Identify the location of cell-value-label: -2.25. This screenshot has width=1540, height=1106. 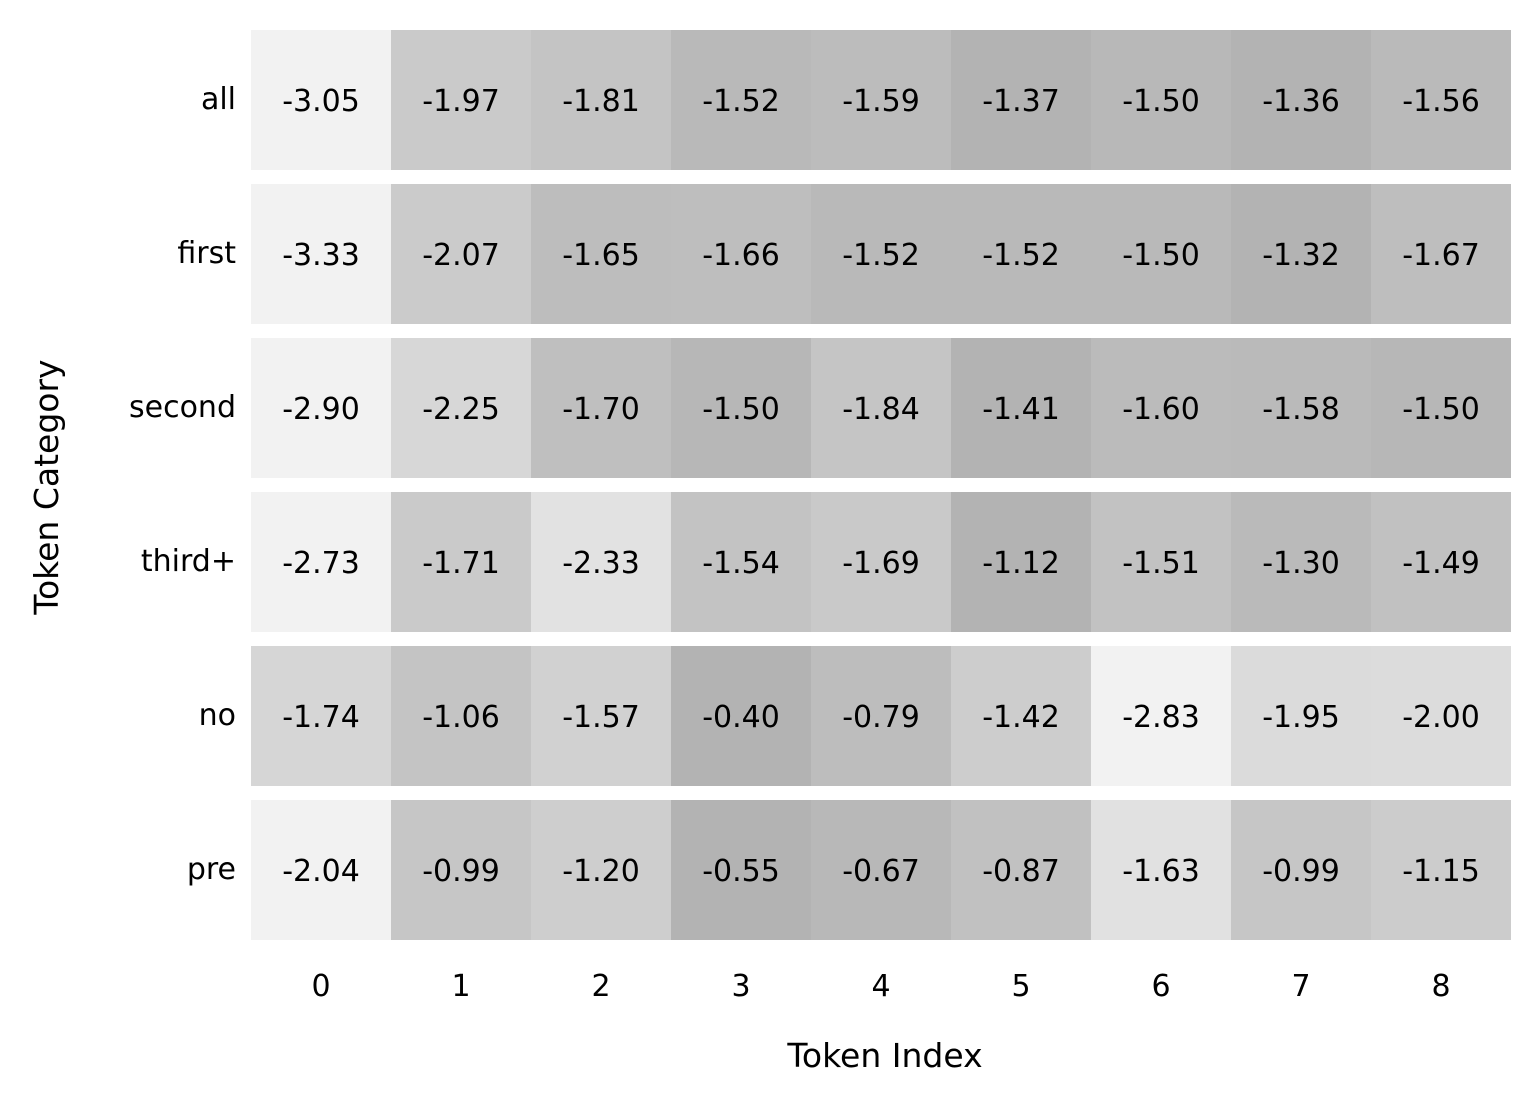
(461, 409).